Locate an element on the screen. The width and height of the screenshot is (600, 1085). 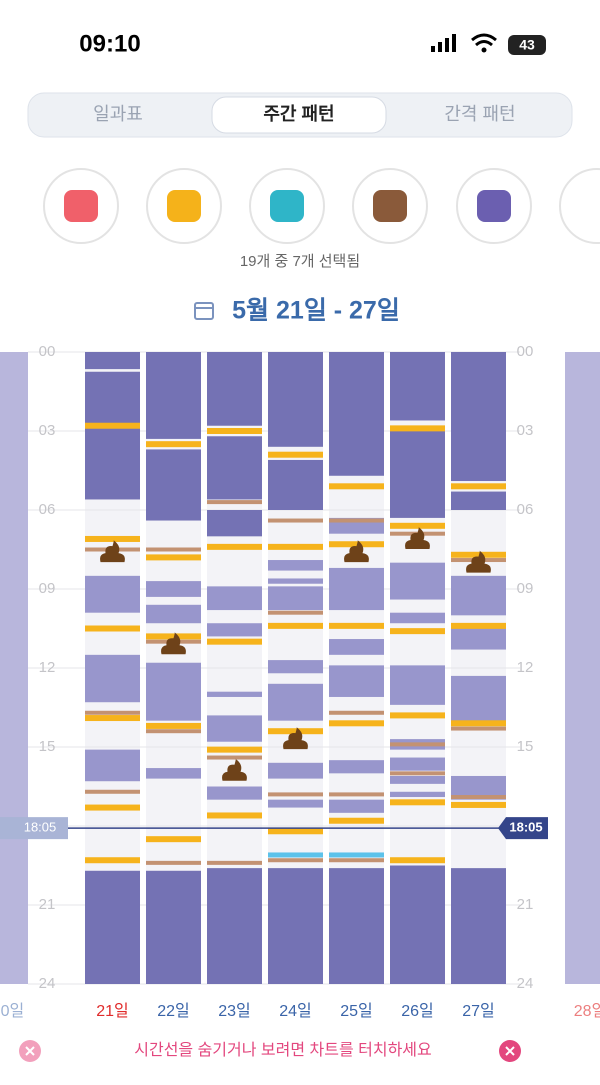
wifi-dot is located at coordinates (484, 50).